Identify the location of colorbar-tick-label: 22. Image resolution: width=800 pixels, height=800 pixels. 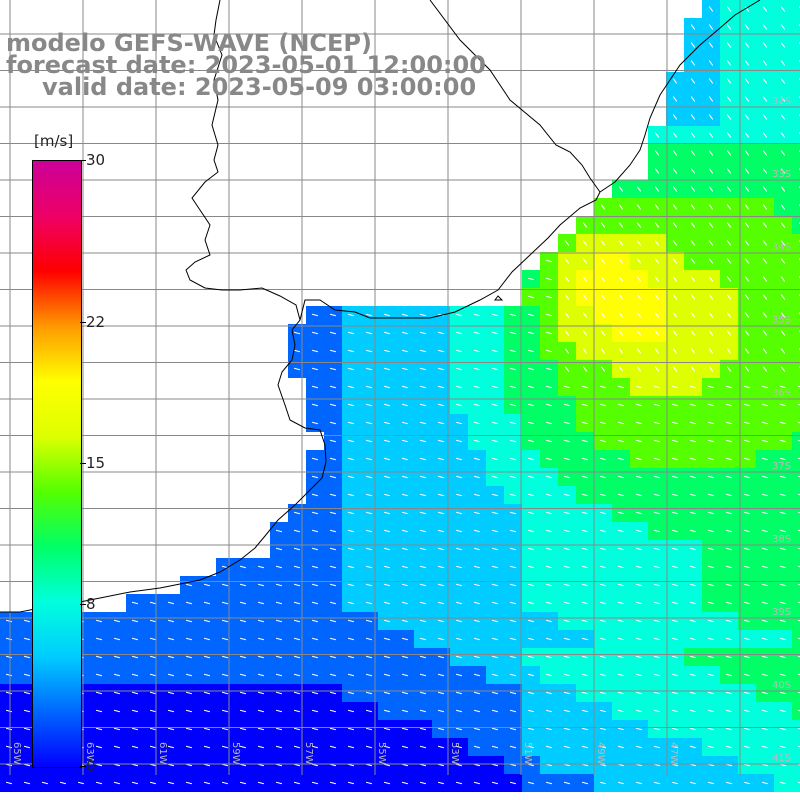
(96, 321).